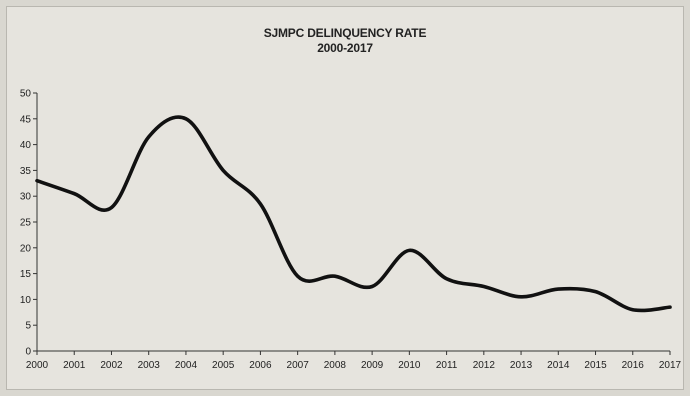 This screenshot has width=690, height=396. I want to click on x-tick-label: 2000, so click(37, 365).